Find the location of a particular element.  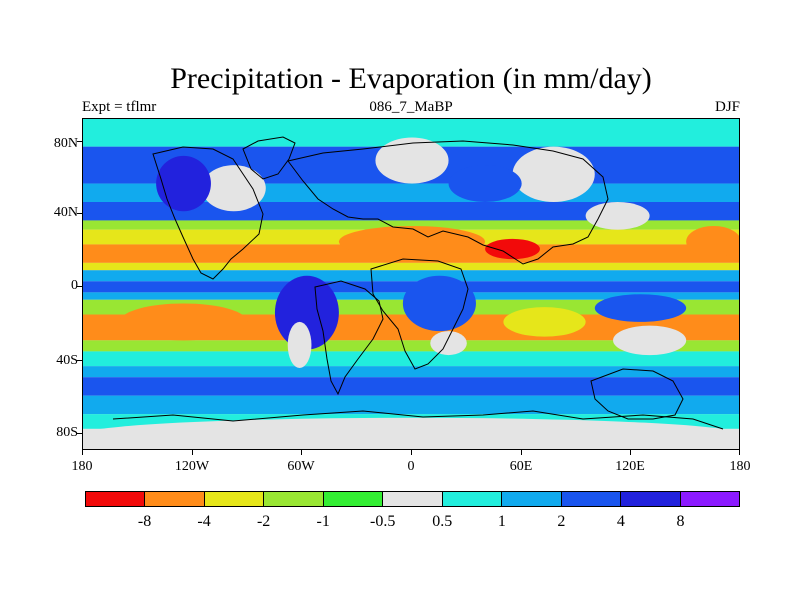

colorbar-label: -2 is located at coordinates (263, 521).